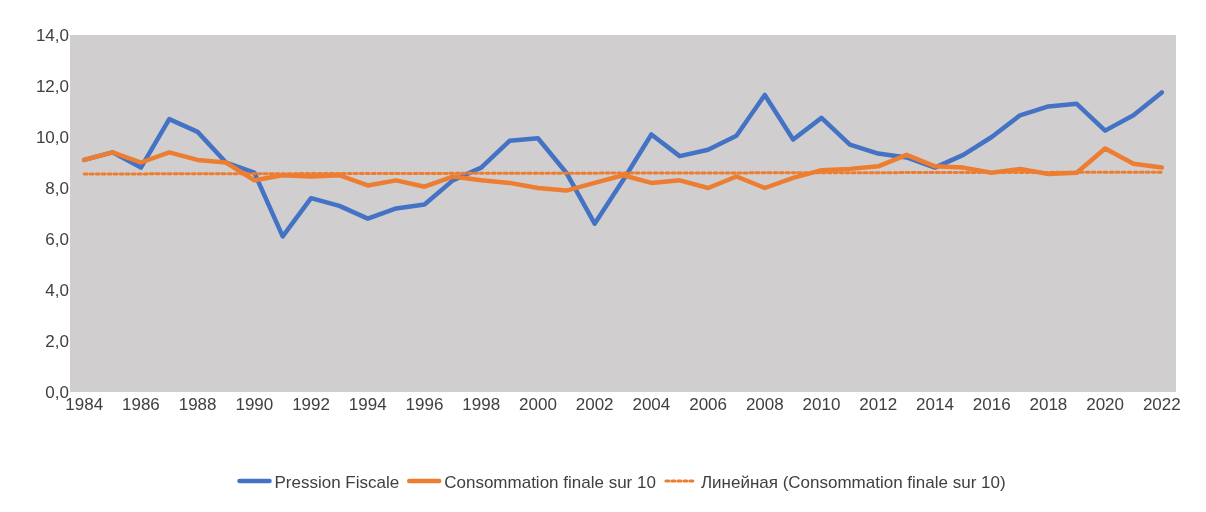  What do you see at coordinates (1105, 404) in the screenshot?
I see `x-tick-label: 2020` at bounding box center [1105, 404].